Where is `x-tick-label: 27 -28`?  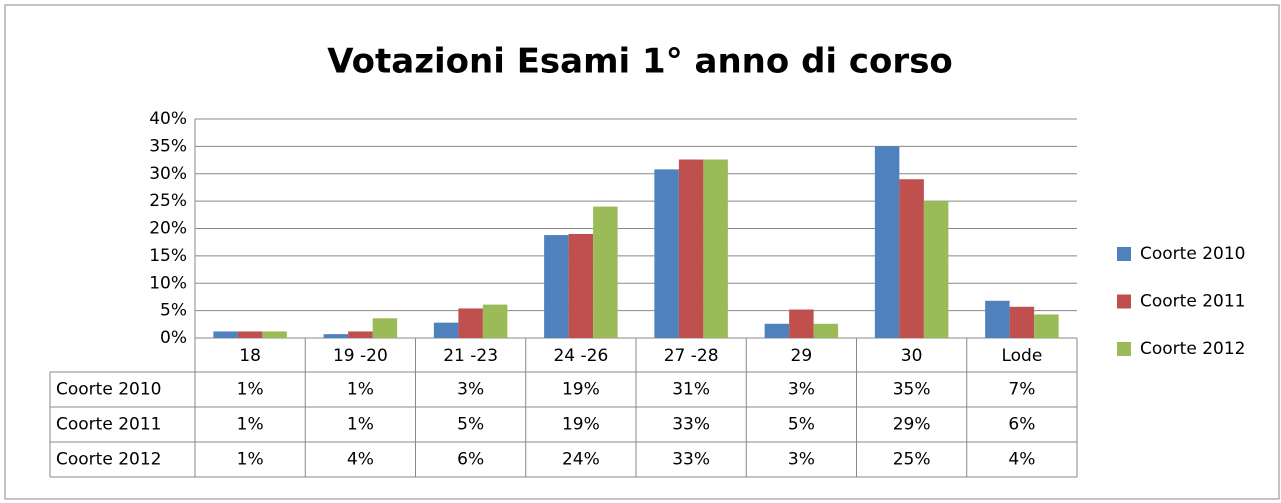
x-tick-label: 27 -28 is located at coordinates (691, 356).